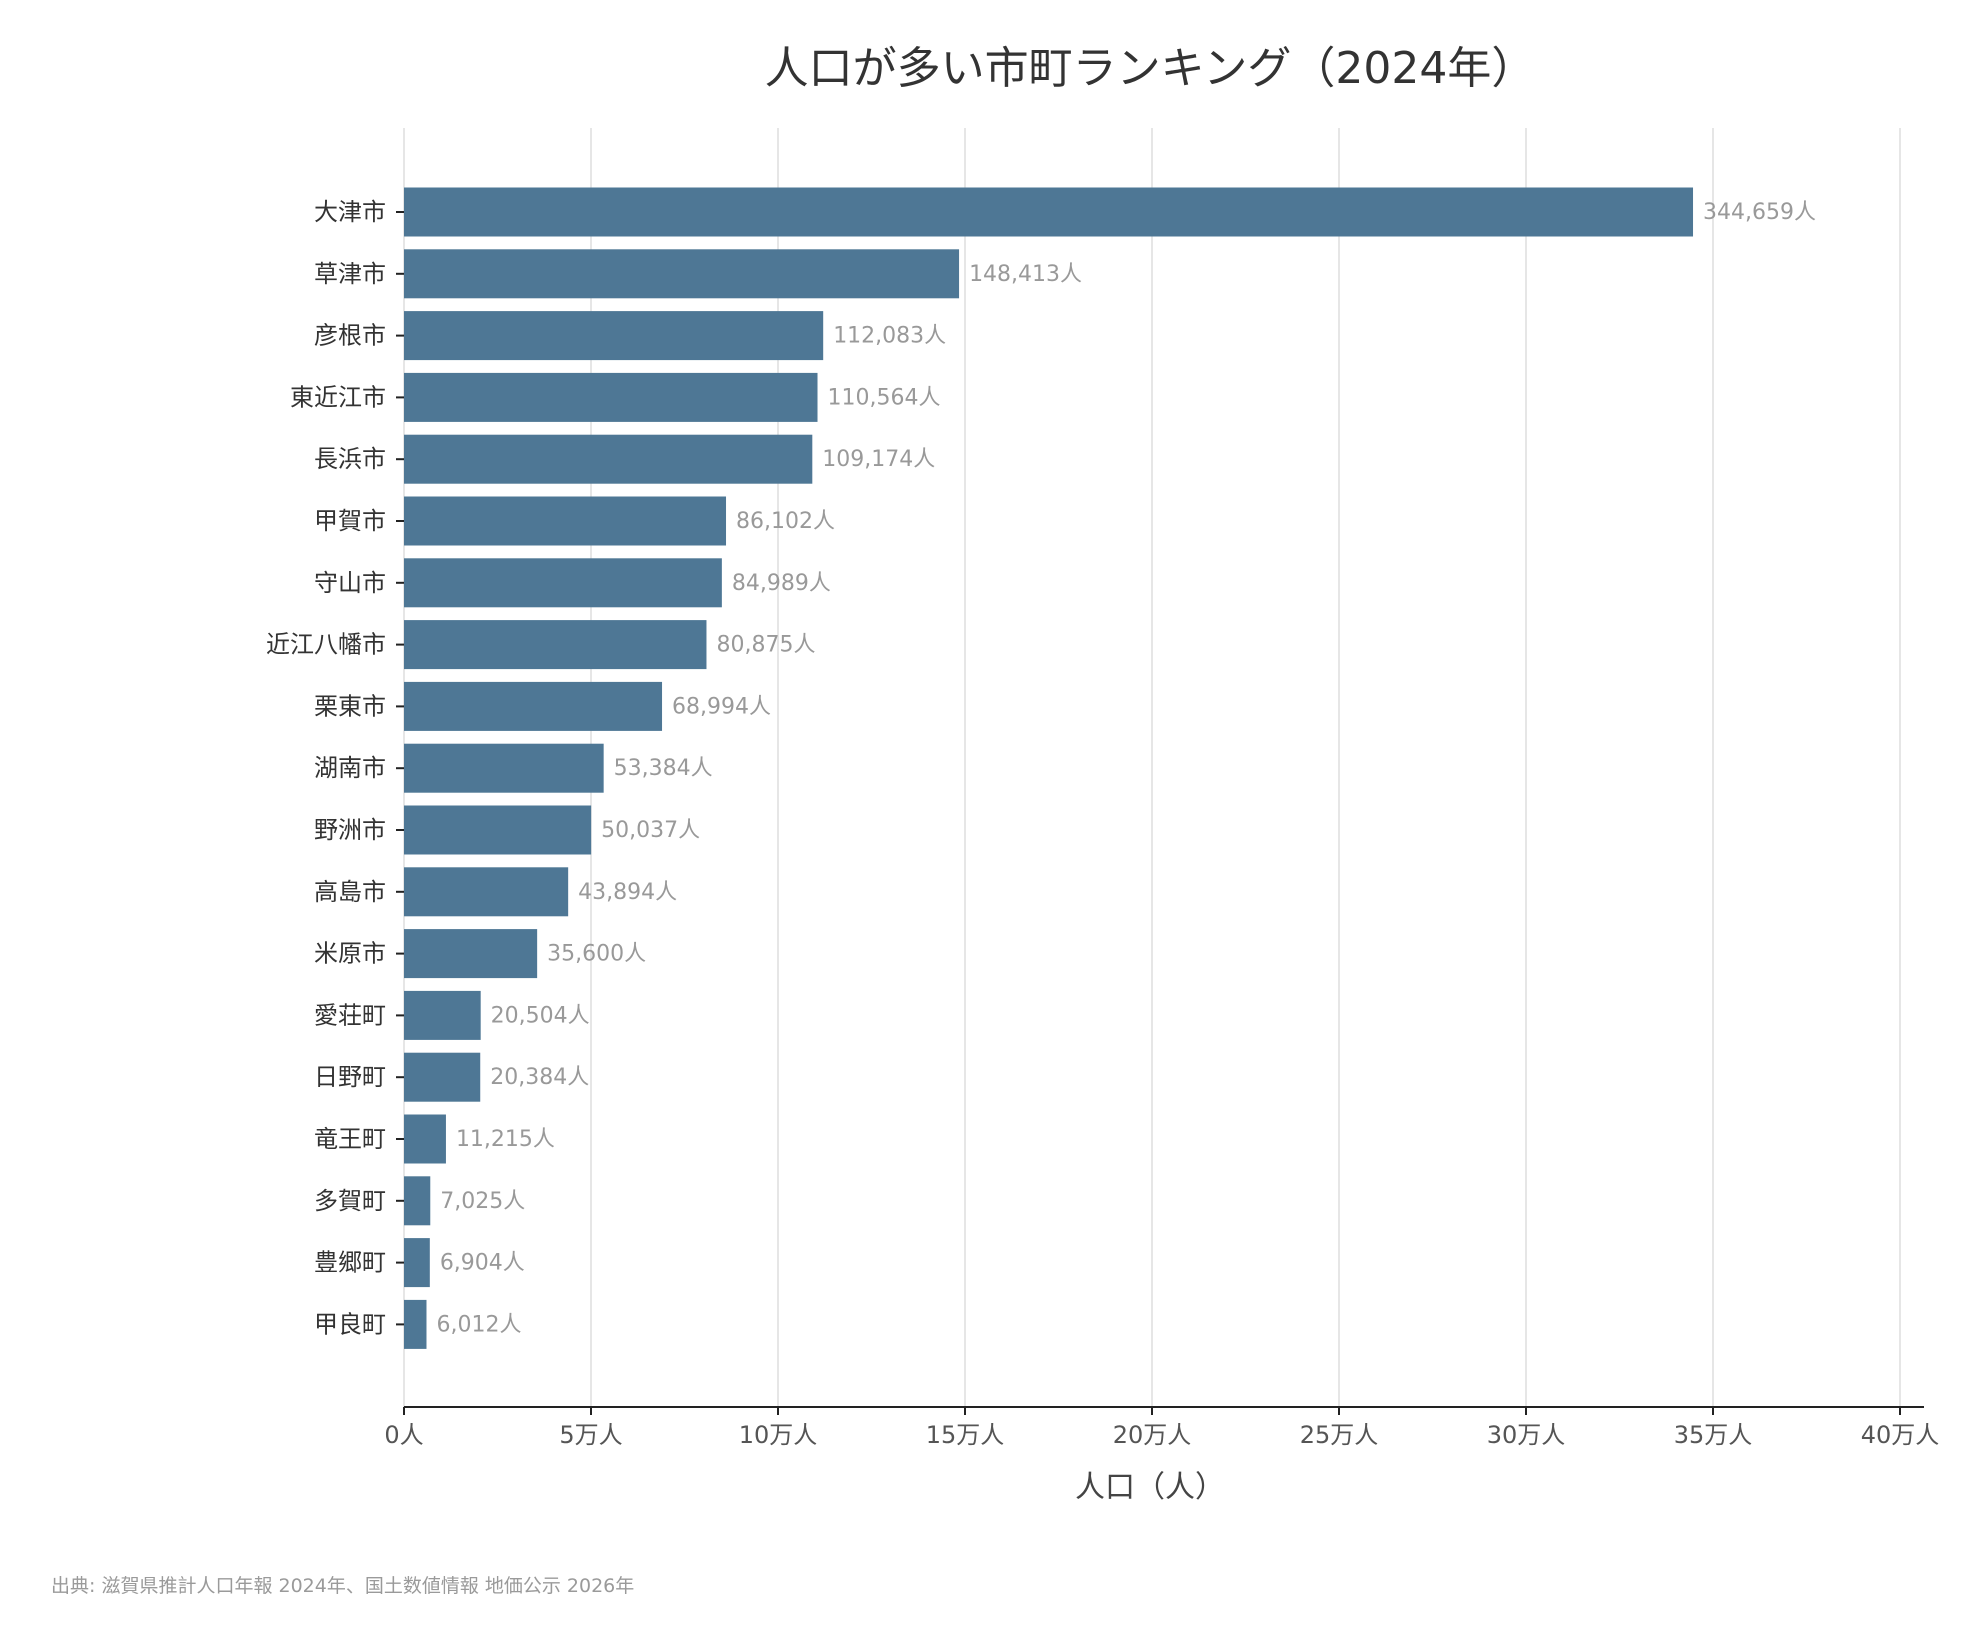  I want to click on data-label: 80,875人, so click(765, 645).